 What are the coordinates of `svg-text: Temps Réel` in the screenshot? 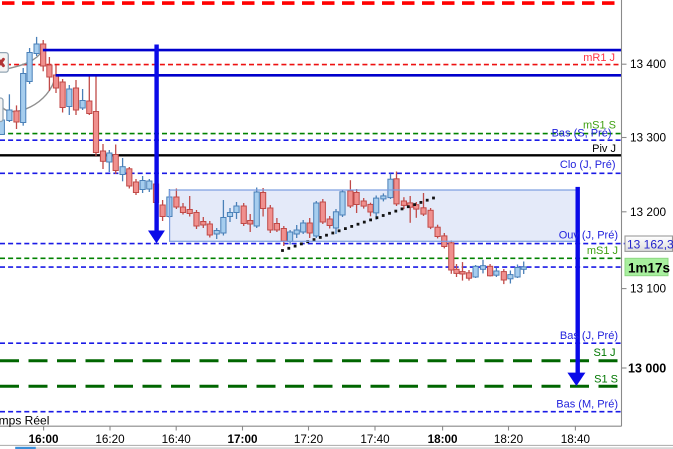 It's located at (24, 421).